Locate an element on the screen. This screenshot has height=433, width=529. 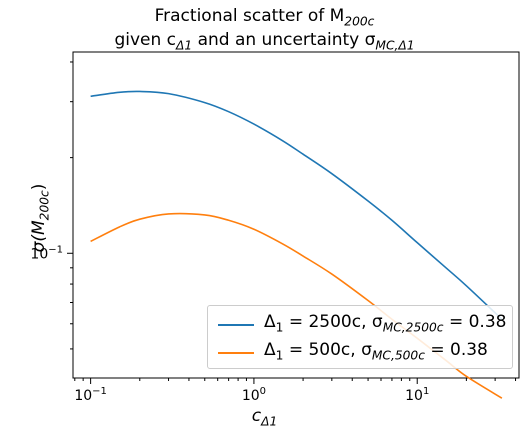
chart-title-line-1: Fractional scatter of M200c is located at coordinates (264, 17).